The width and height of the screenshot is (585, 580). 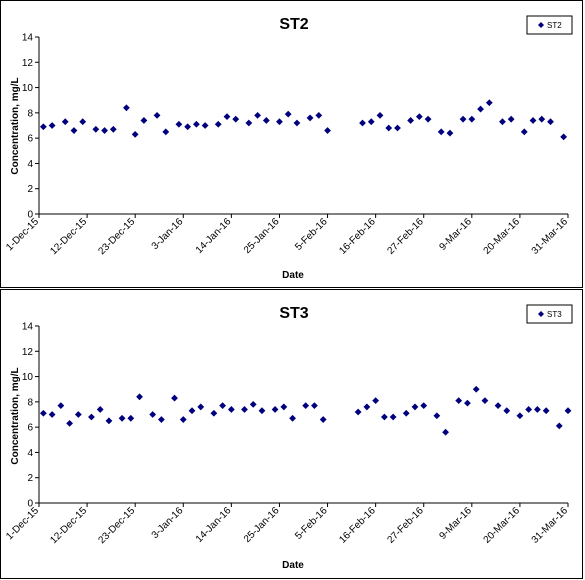 What do you see at coordinates (22, 234) in the screenshot?
I see `x-tick-label: 1-Dec-15` at bounding box center [22, 234].